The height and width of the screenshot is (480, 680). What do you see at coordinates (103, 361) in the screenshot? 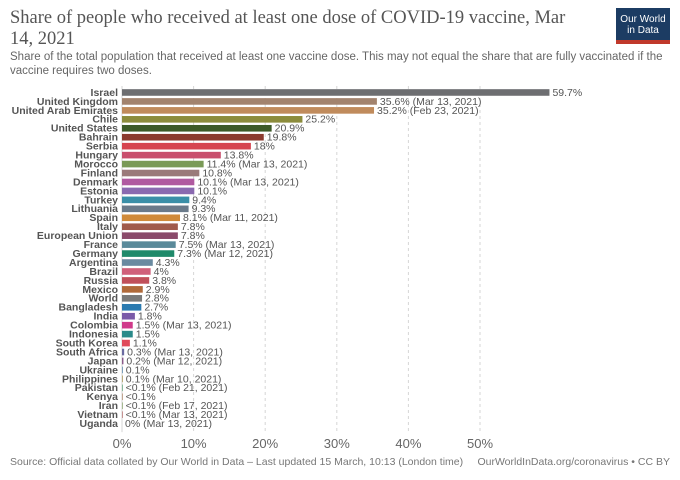
I see `category-label: Japan` at bounding box center [103, 361].